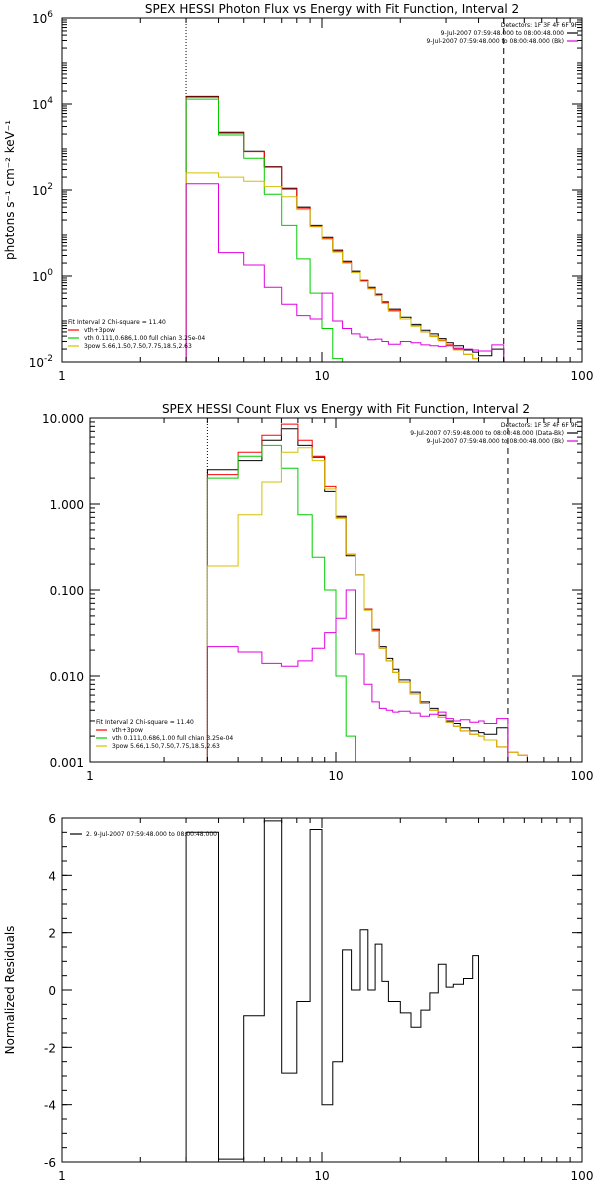 The width and height of the screenshot is (600, 1200). What do you see at coordinates (10, 990) in the screenshot?
I see `y-axis-label: Normalized Residuals` at bounding box center [10, 990].